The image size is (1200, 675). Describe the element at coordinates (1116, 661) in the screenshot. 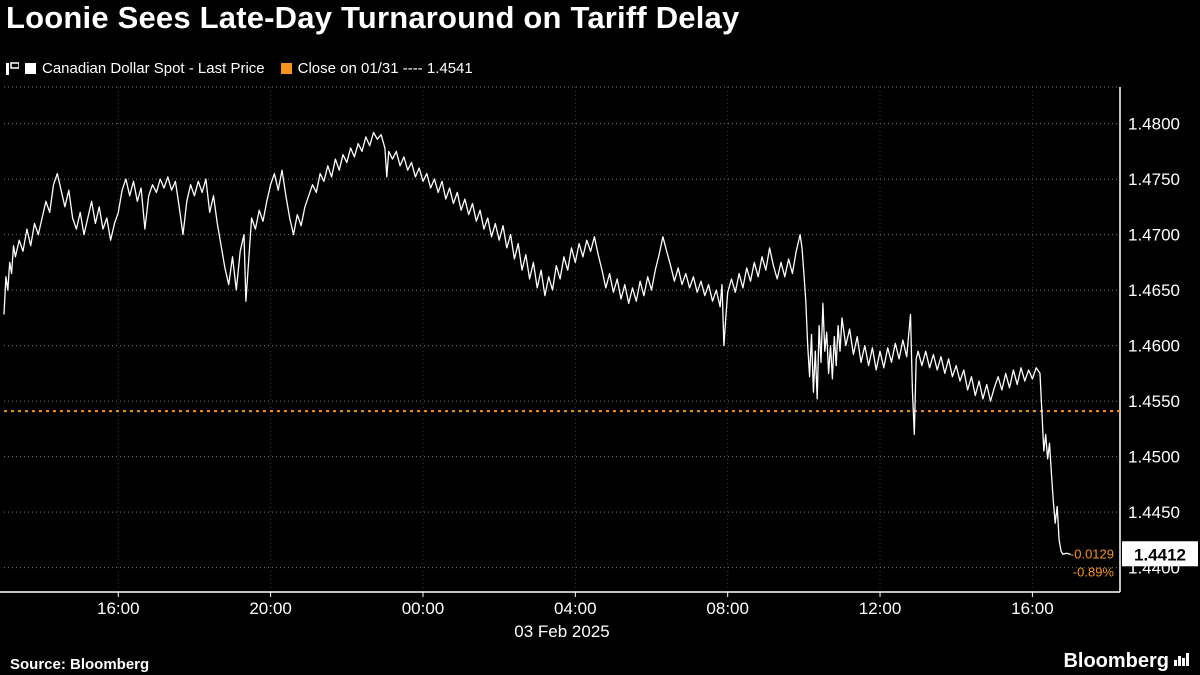

I see `bloomberg-wordmark: Bloomberg` at that location.